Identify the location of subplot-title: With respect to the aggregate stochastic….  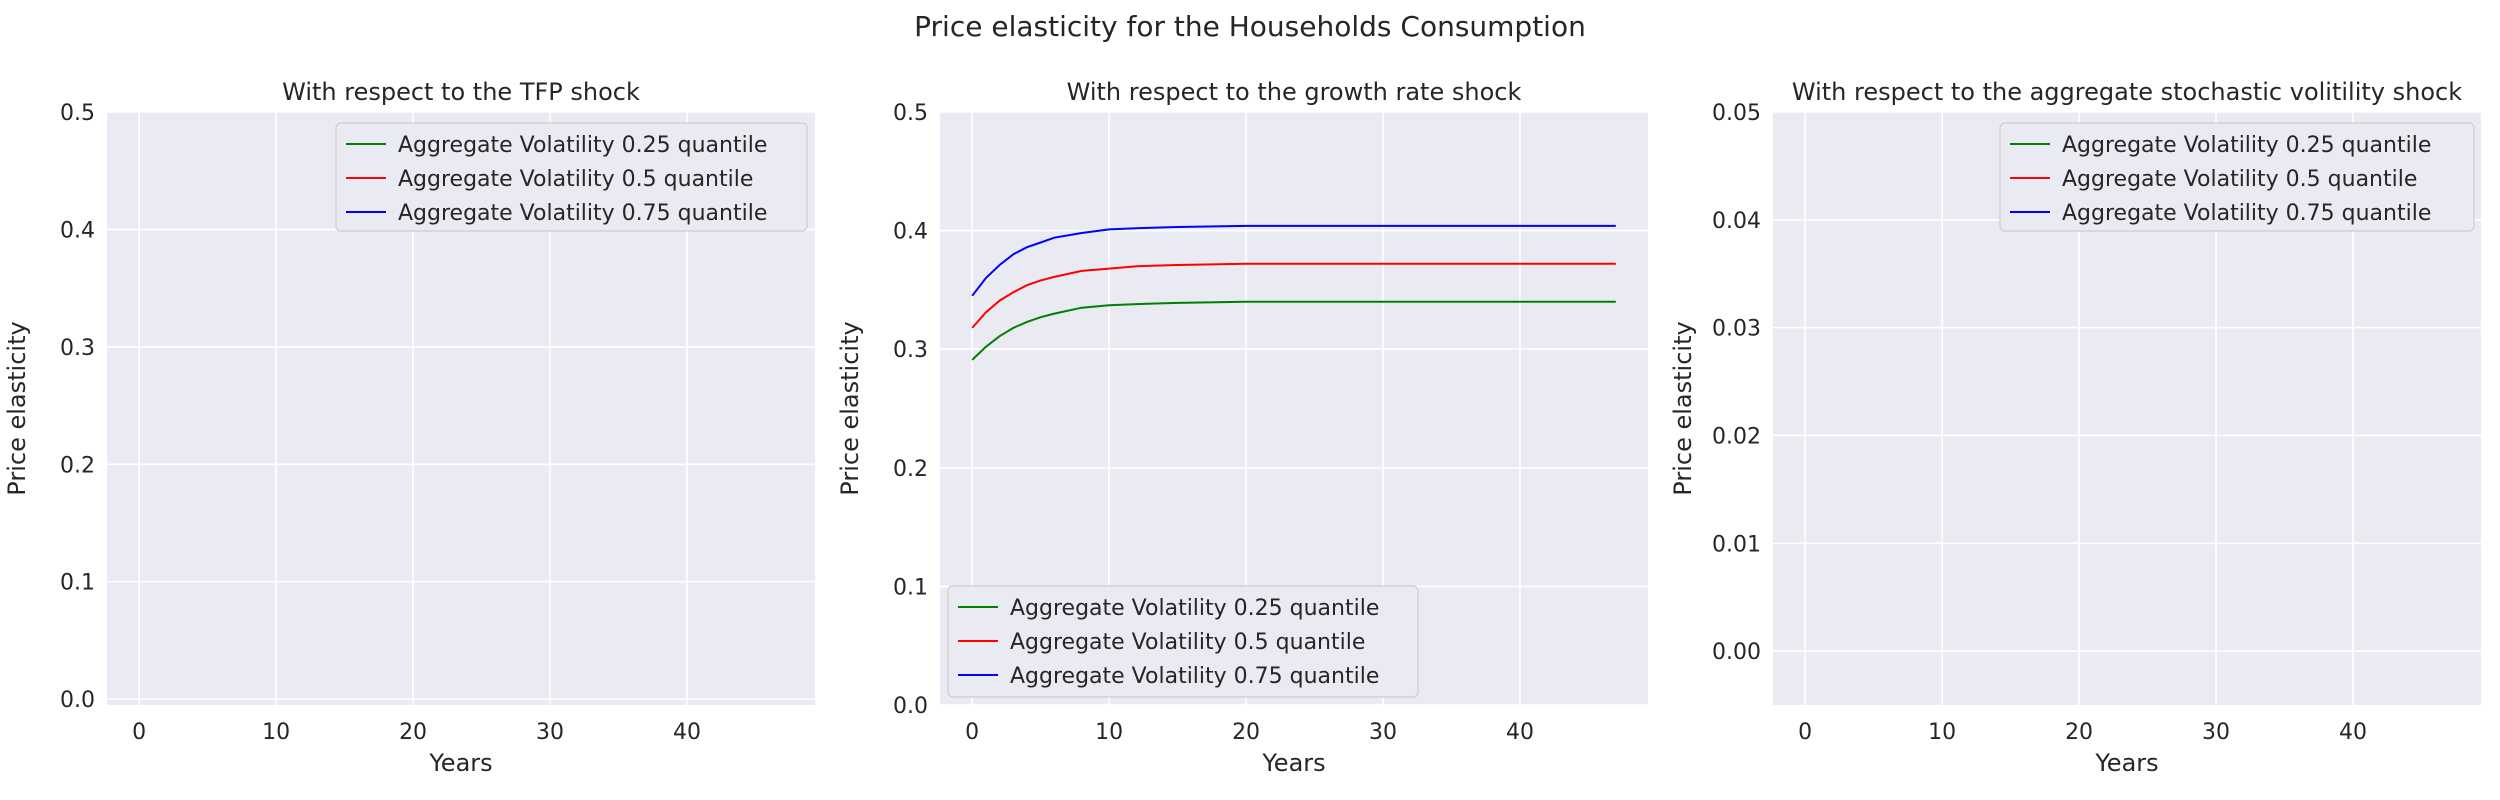
(2127, 92).